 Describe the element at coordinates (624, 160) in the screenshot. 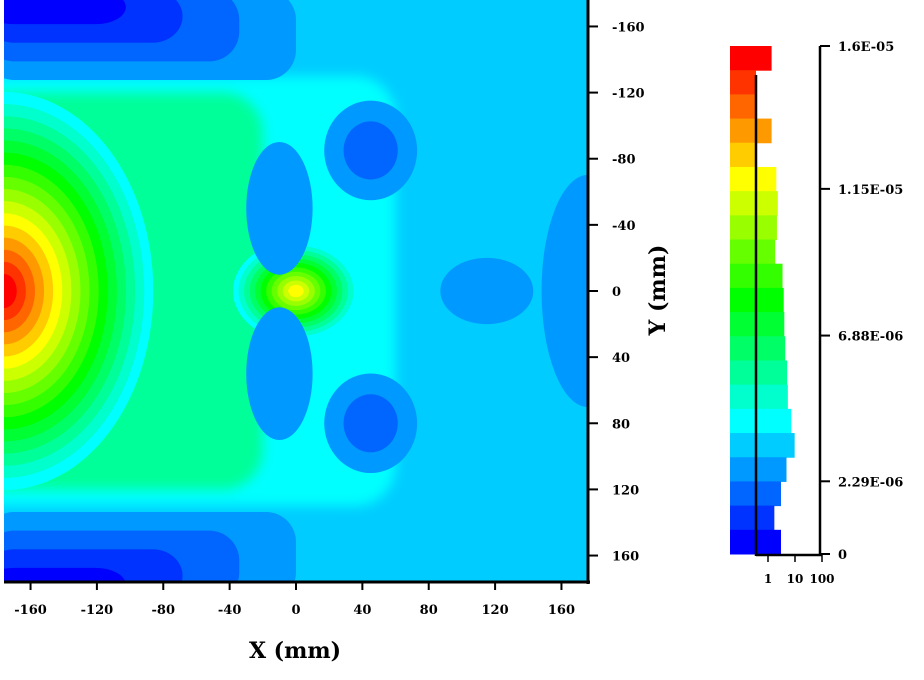

I see `y-tick-label: -80` at that location.